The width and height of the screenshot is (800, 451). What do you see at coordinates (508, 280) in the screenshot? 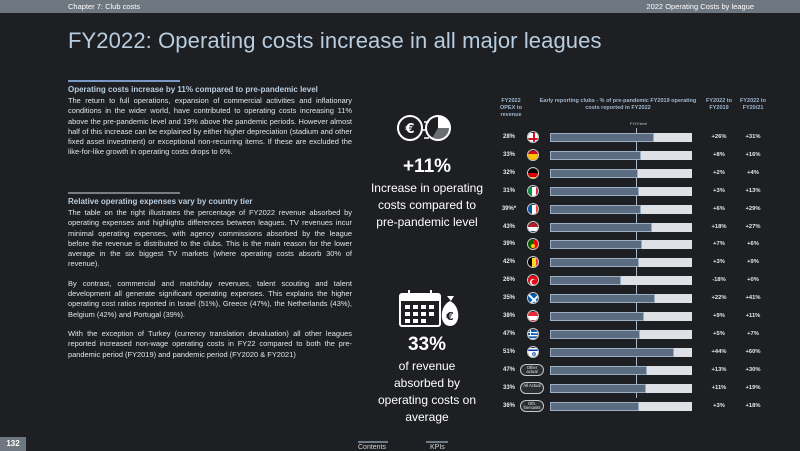
I see `opex-percentage: 26%` at bounding box center [508, 280].